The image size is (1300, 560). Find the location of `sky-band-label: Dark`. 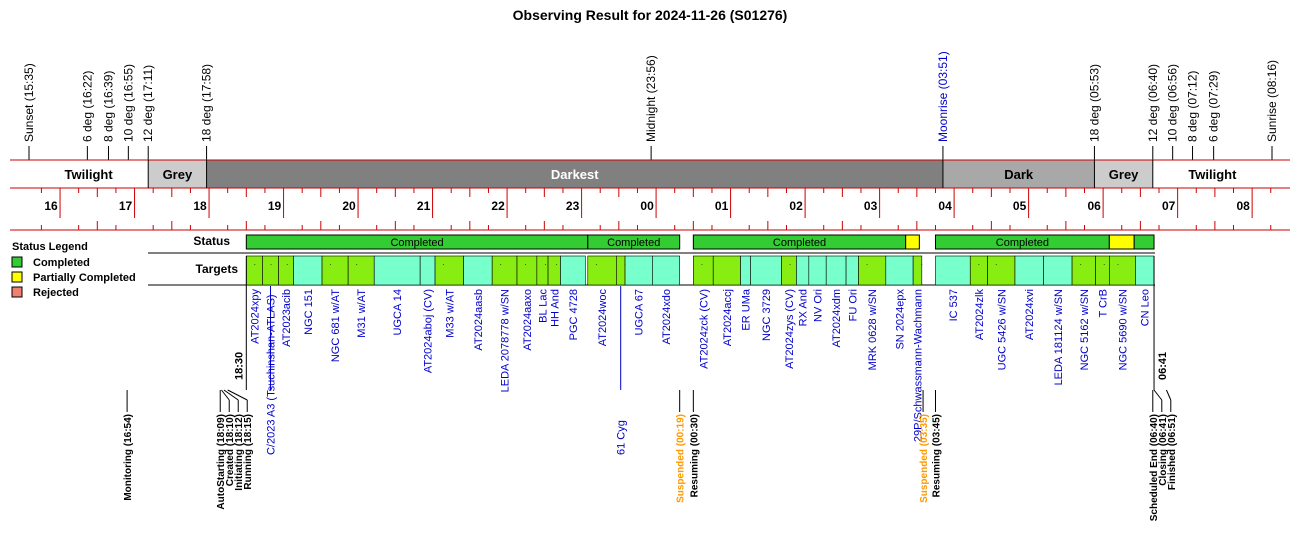

sky-band-label: Dark is located at coordinates (1019, 174).